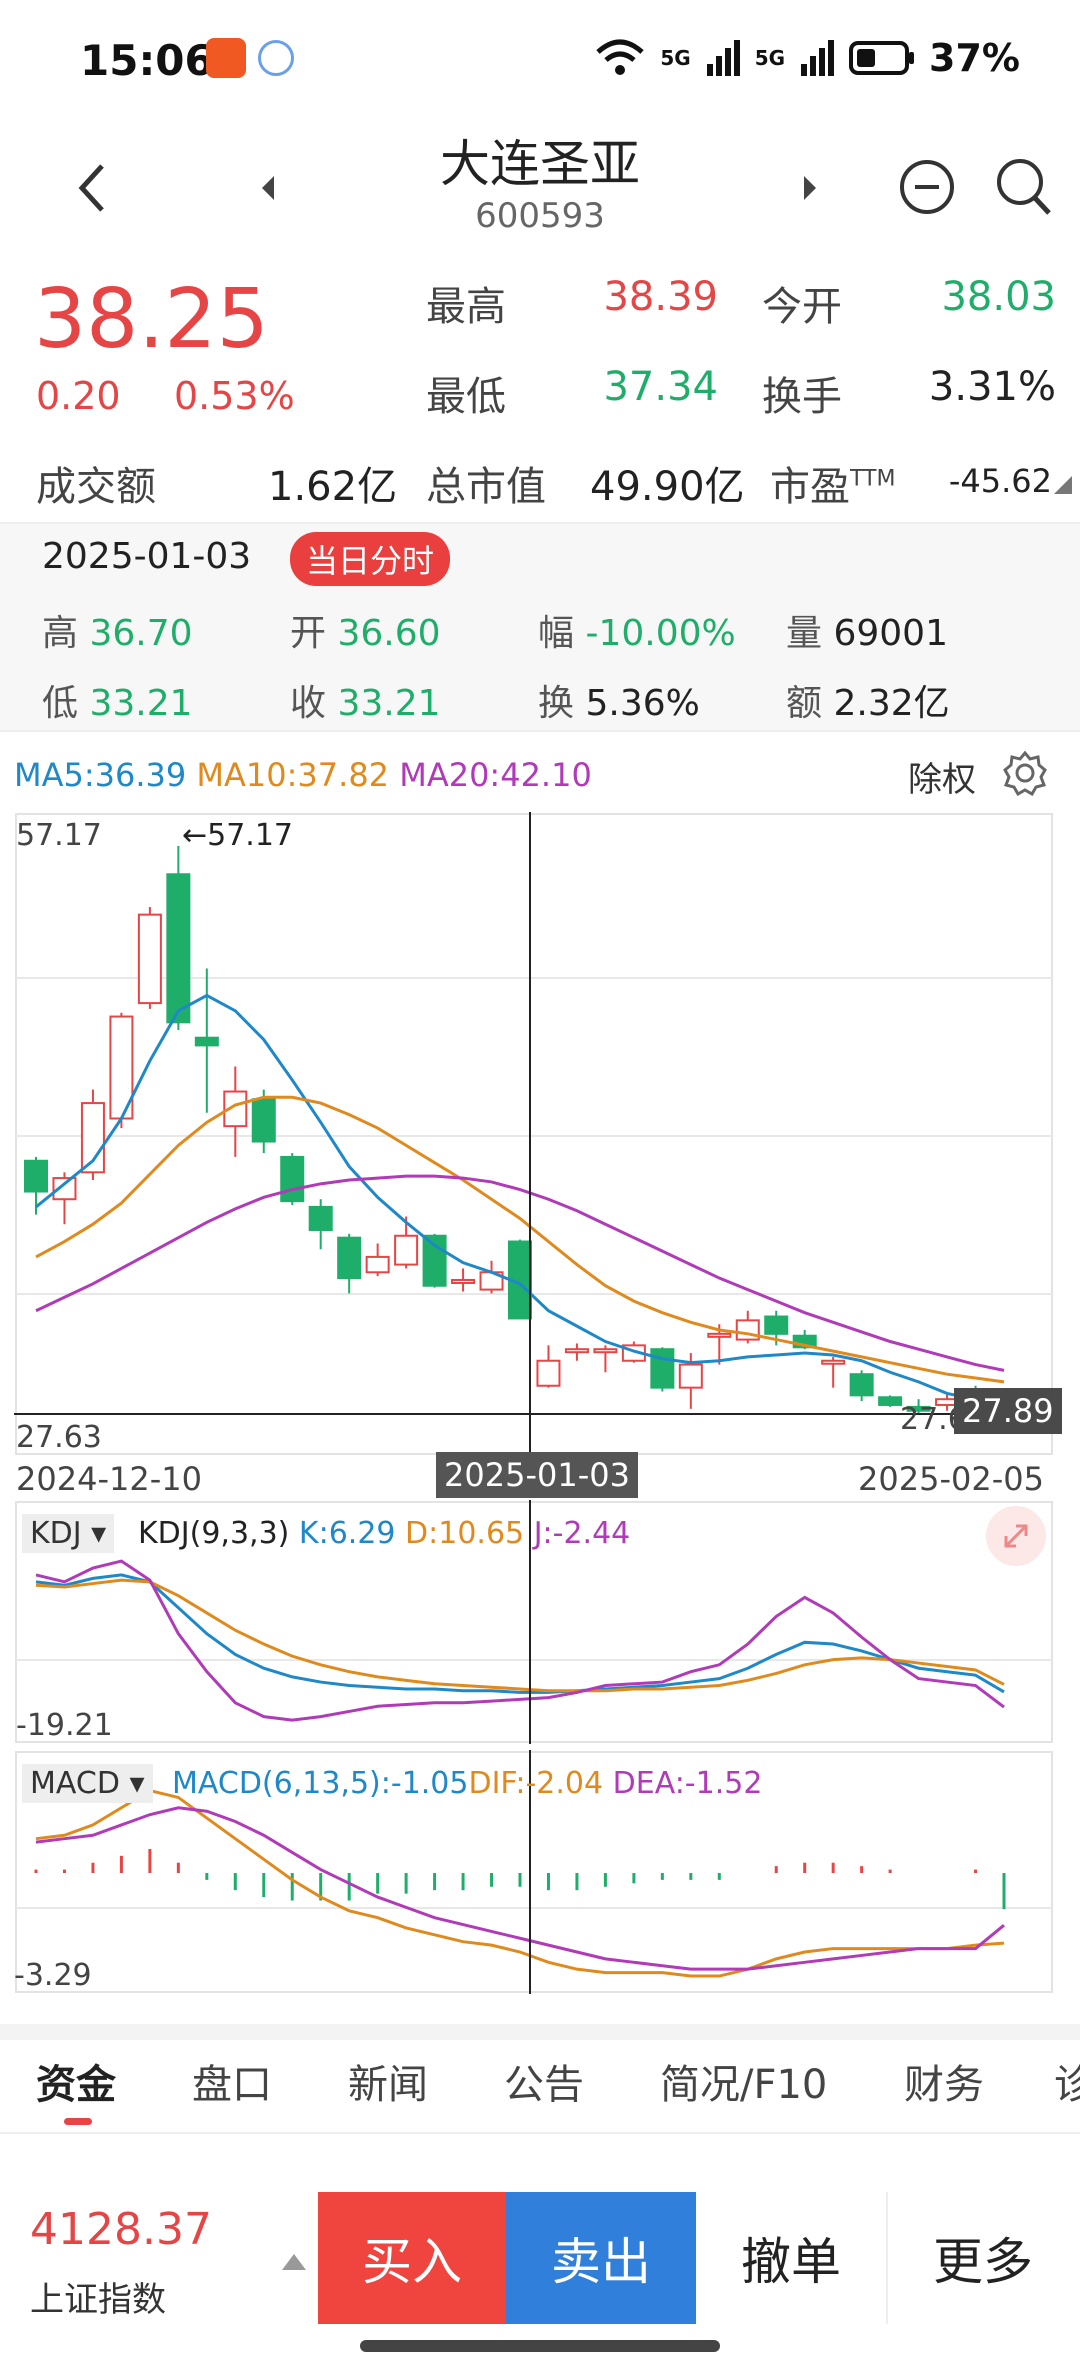  I want to click on tab-announcements: 公告, so click(544, 2085).